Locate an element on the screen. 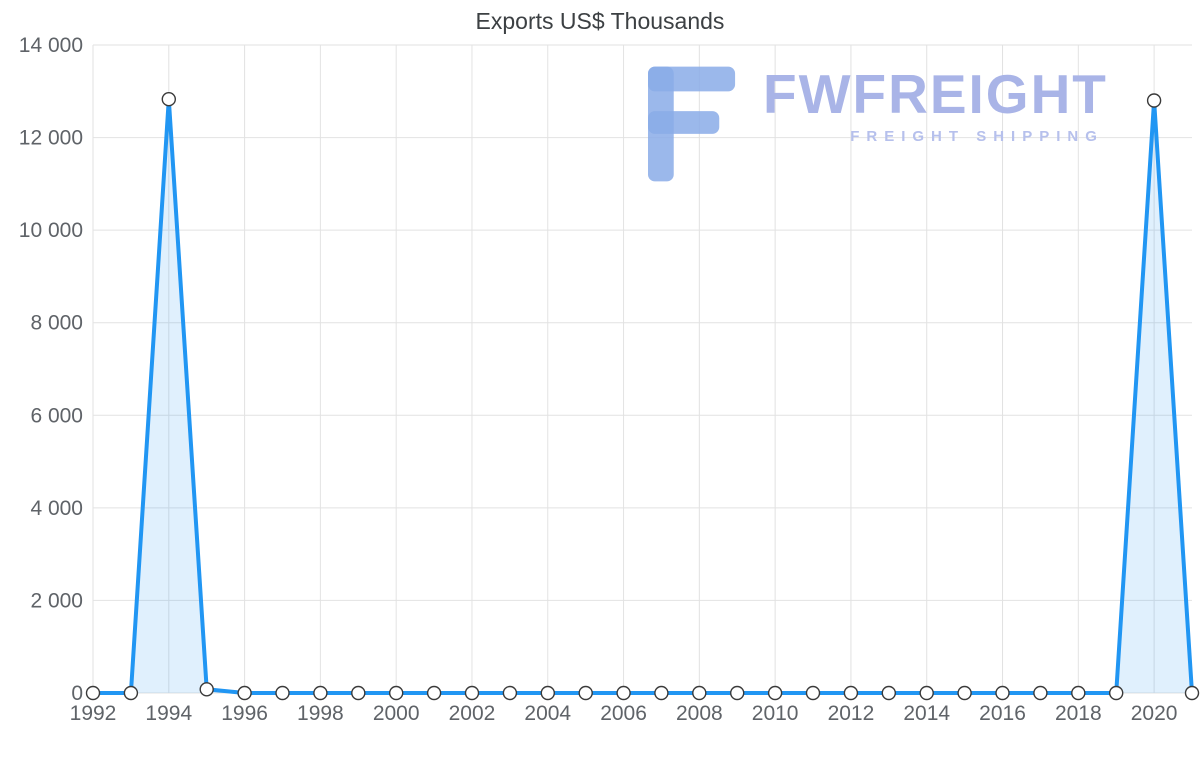 The image size is (1200, 763). y-tick-label: 2 000 is located at coordinates (56, 600).